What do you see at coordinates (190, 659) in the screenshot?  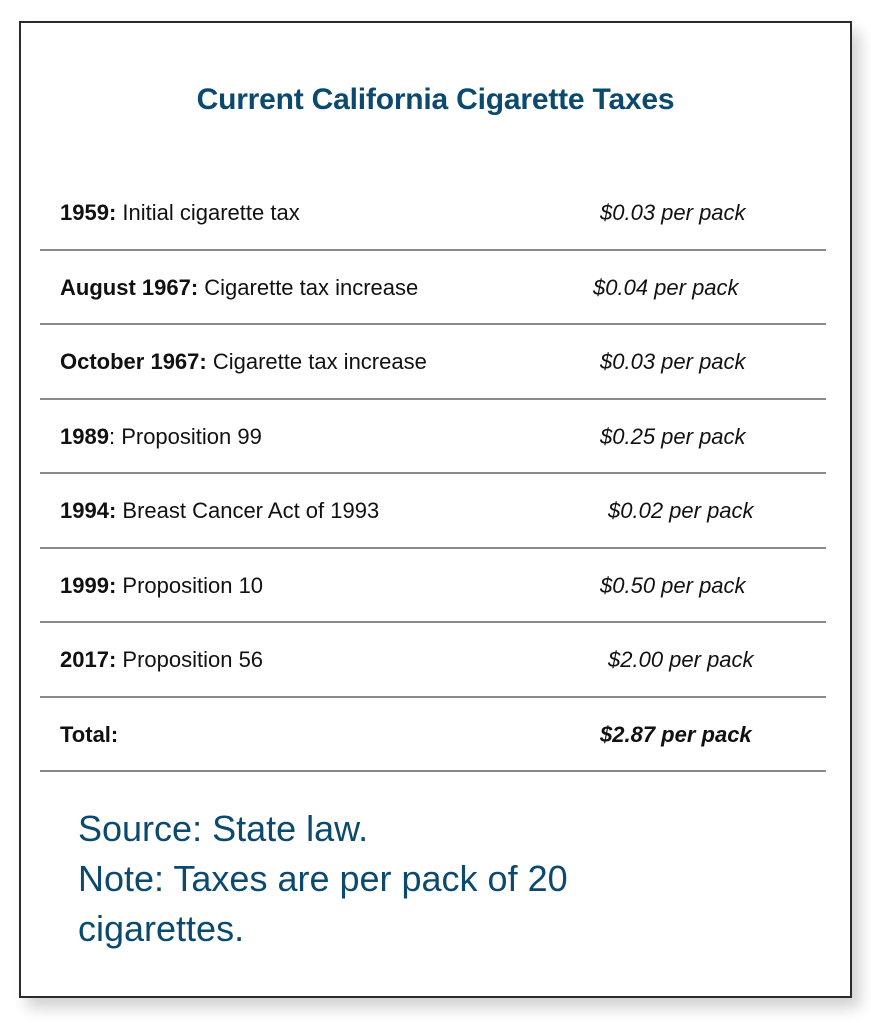 I see `row-description: Proposition 56` at bounding box center [190, 659].